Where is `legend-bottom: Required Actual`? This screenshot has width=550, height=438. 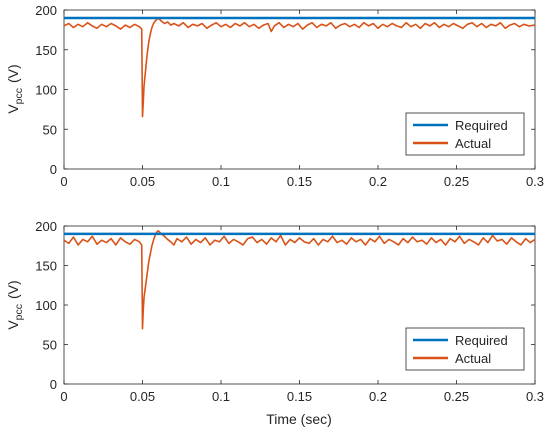
legend-bottom: Required Actual is located at coordinates (465, 349).